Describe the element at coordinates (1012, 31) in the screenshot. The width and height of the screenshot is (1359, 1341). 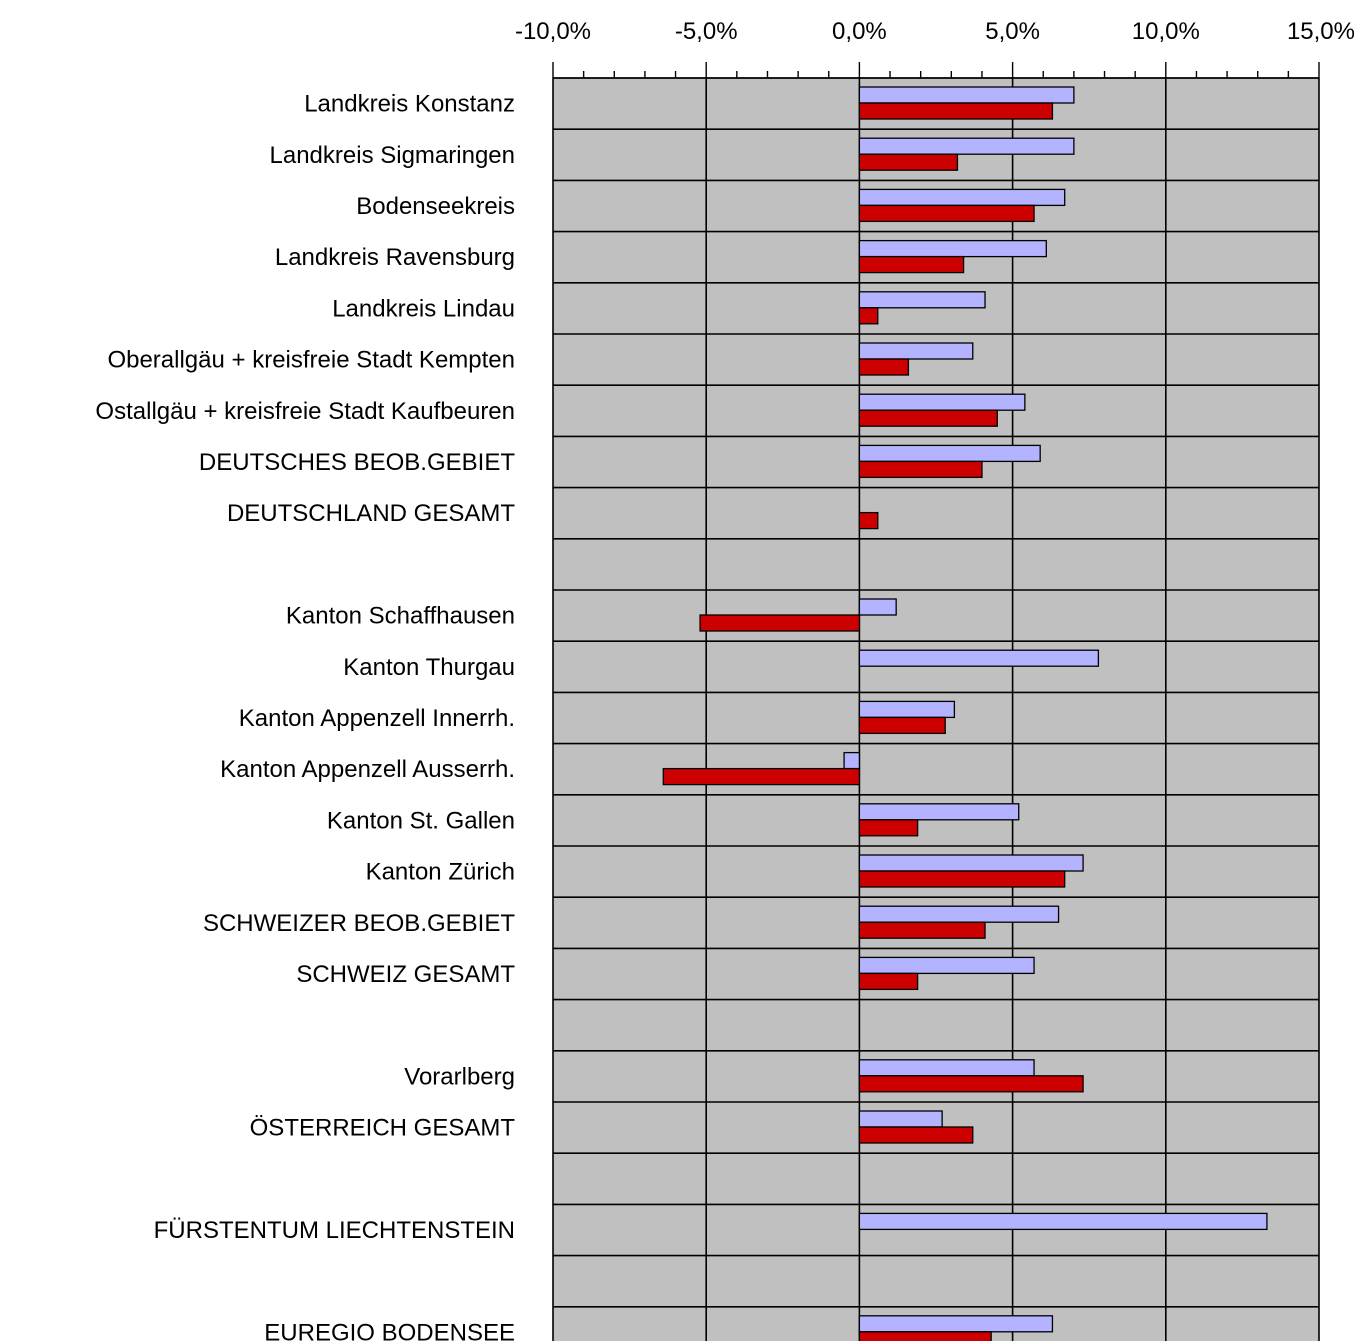
I see `x-tick-label: 5,0%` at that location.